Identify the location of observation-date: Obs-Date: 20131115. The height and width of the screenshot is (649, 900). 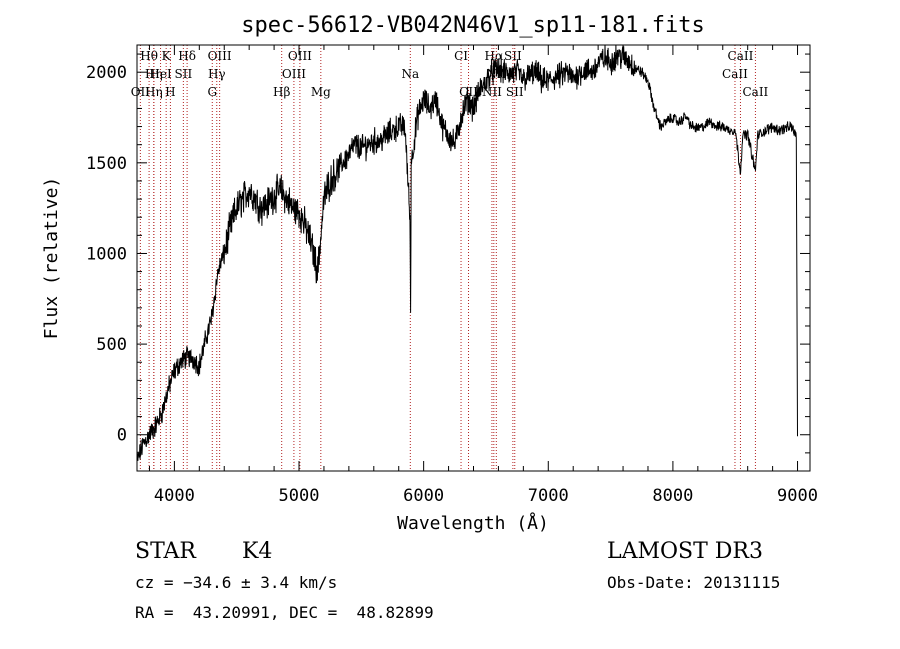
(694, 582).